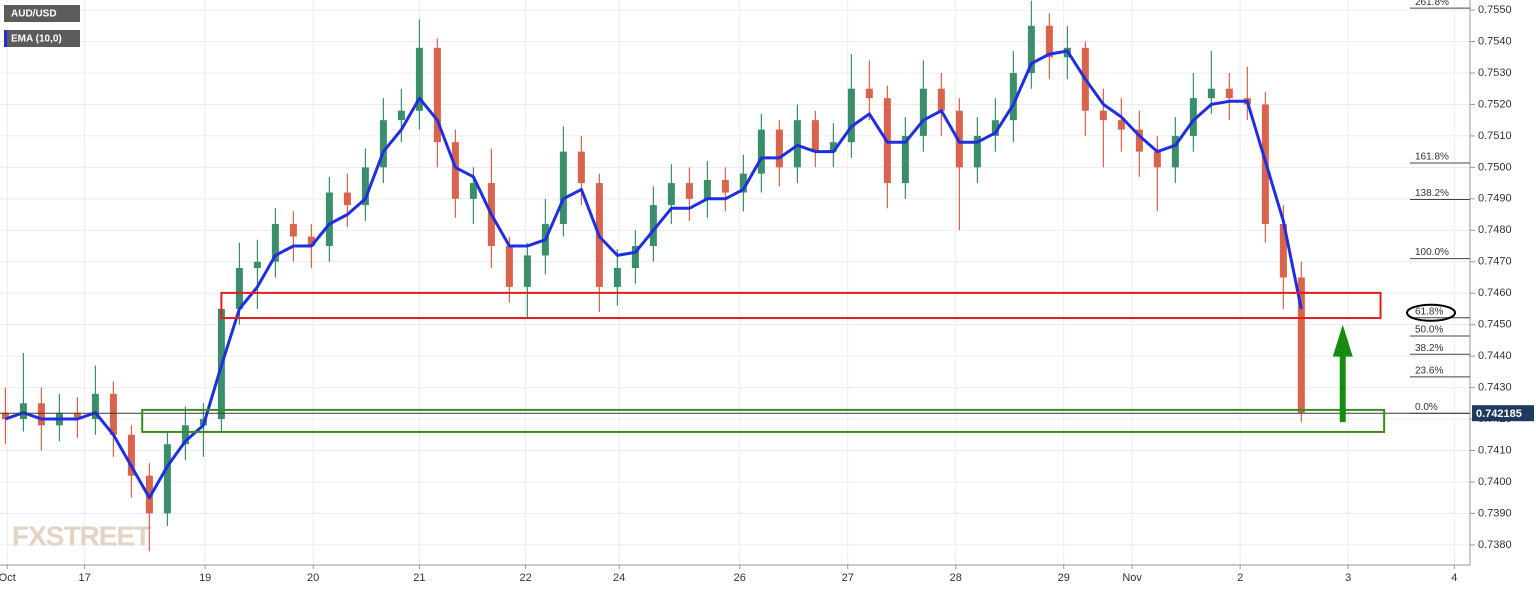 This screenshot has width=1536, height=589. Describe the element at coordinates (81, 535) in the screenshot. I see `watermark: FXSTREET` at that location.